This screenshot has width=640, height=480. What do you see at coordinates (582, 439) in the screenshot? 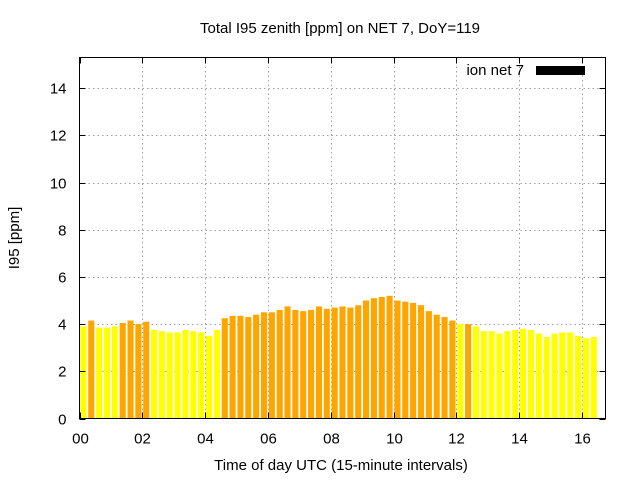
I see `x-tick-label: 16` at bounding box center [582, 439].